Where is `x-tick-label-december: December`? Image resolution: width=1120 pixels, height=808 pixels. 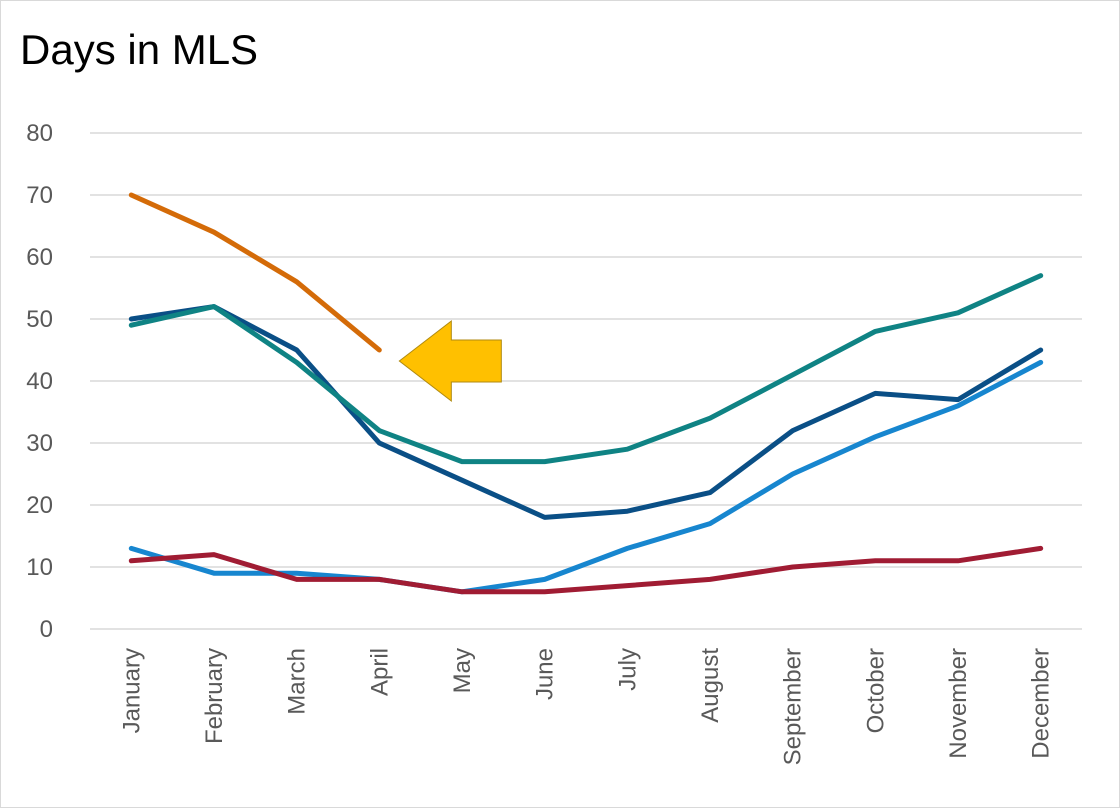 x-tick-label-december: December is located at coordinates (1041, 703).